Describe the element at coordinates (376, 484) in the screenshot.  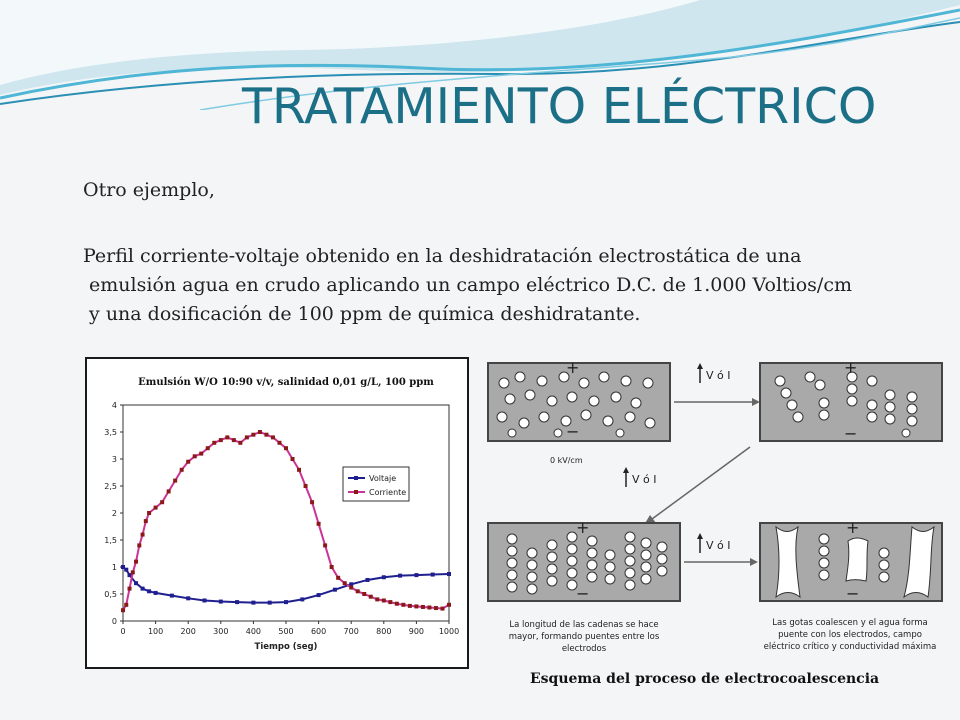
I see `legend-box` at that location.